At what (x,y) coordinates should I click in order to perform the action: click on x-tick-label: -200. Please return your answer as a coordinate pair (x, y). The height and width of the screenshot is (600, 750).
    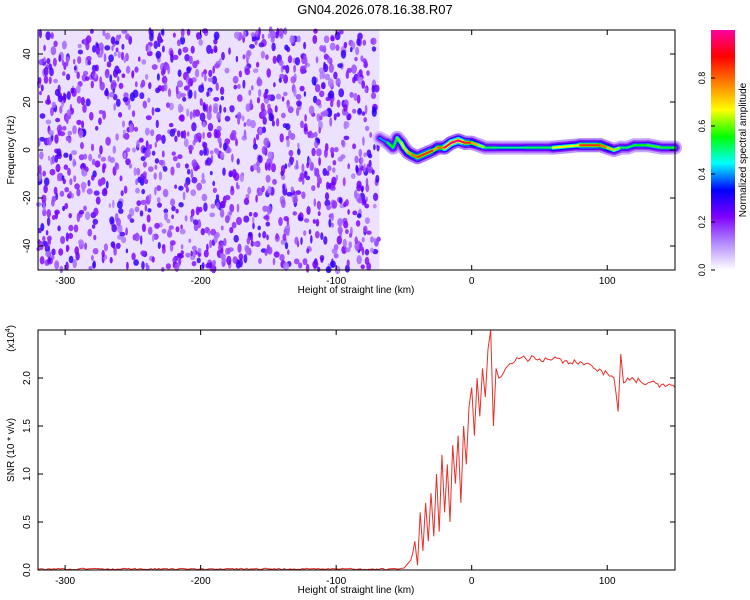
    Looking at the image, I should click on (201, 581).